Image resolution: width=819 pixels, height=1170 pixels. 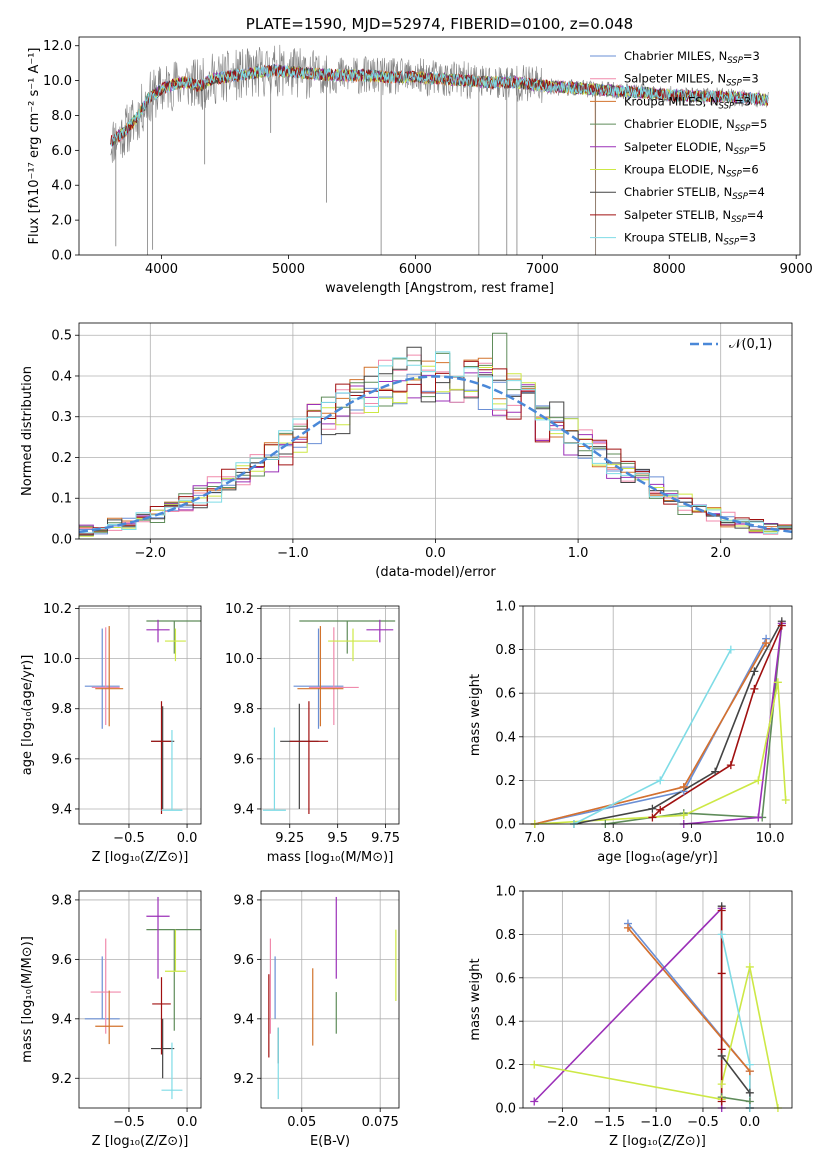 I want to click on histogram-series, so click(x=435, y=445).